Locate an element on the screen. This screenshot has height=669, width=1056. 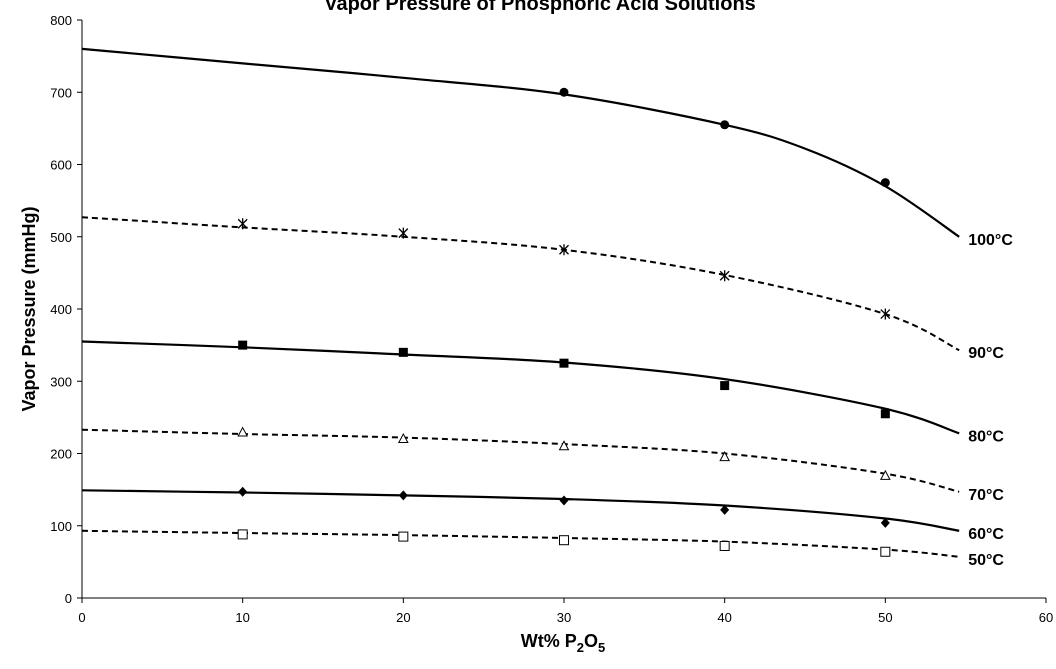
y-ticks: 0 100 200 300 400 500 600 700 800 is located at coordinates (66, 309).